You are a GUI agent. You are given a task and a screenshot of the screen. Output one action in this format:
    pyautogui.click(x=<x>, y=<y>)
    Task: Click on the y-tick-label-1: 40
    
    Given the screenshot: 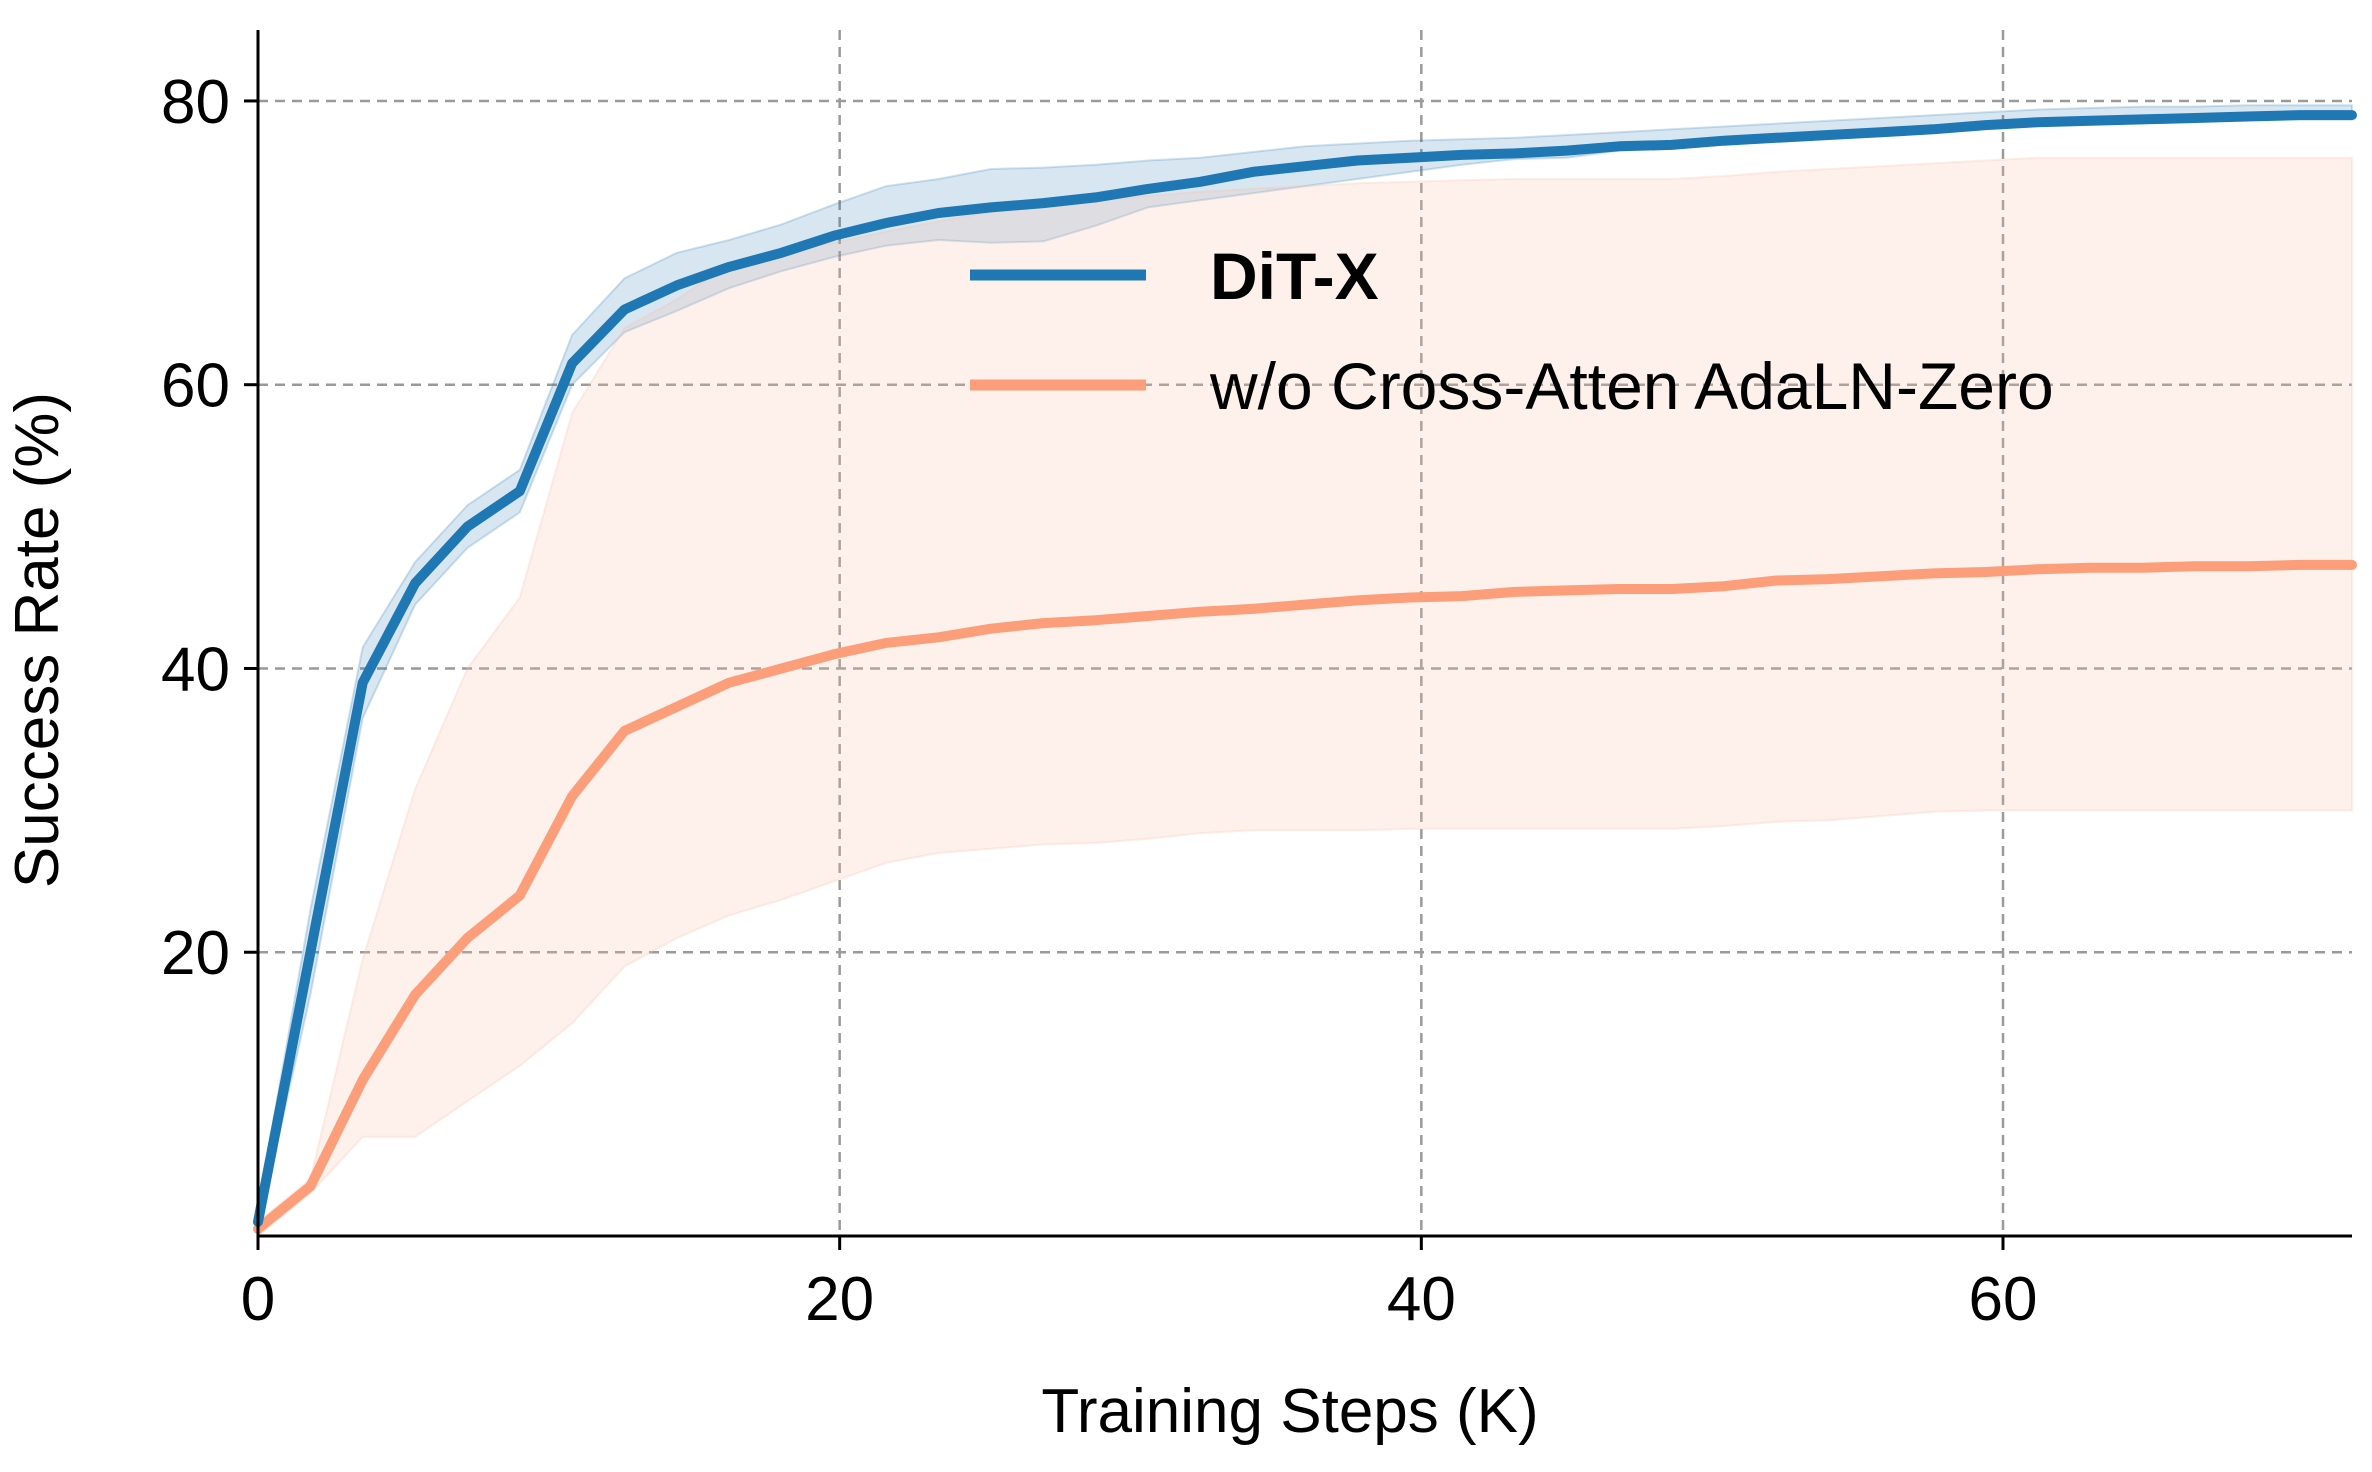 What is the action you would take?
    pyautogui.click(x=195, y=669)
    